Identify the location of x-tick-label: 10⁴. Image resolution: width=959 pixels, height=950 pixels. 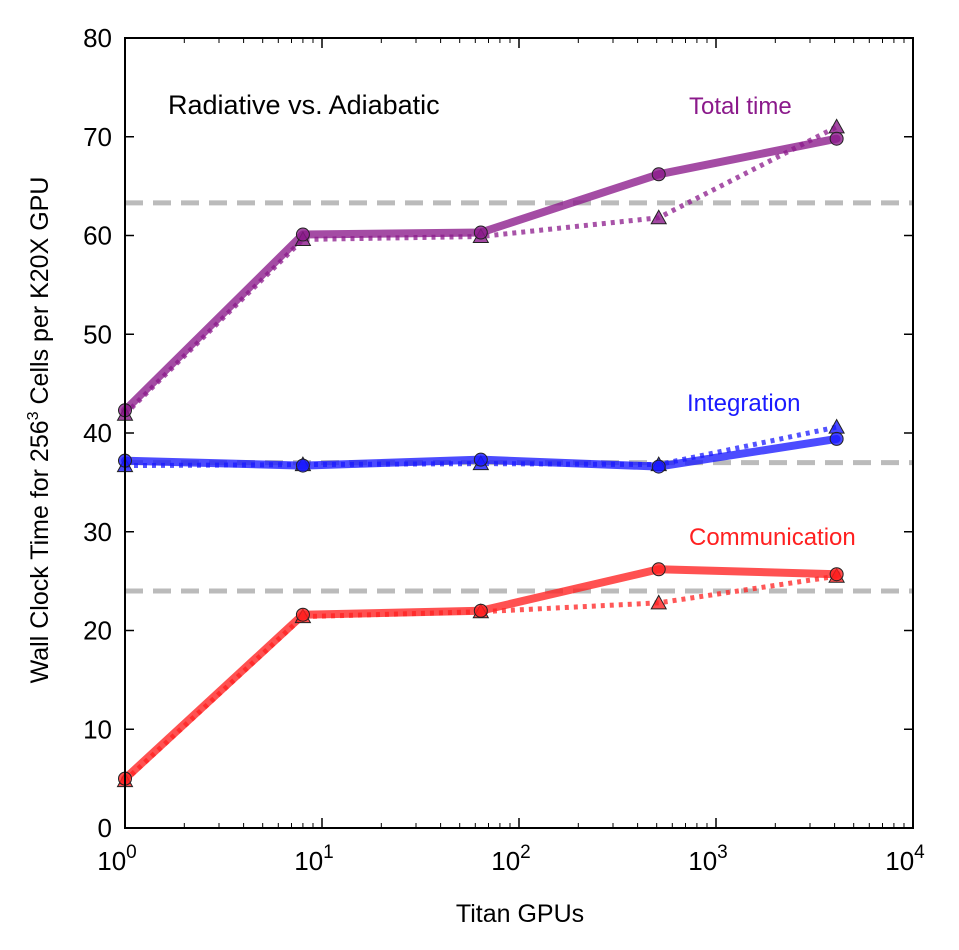
(905, 859).